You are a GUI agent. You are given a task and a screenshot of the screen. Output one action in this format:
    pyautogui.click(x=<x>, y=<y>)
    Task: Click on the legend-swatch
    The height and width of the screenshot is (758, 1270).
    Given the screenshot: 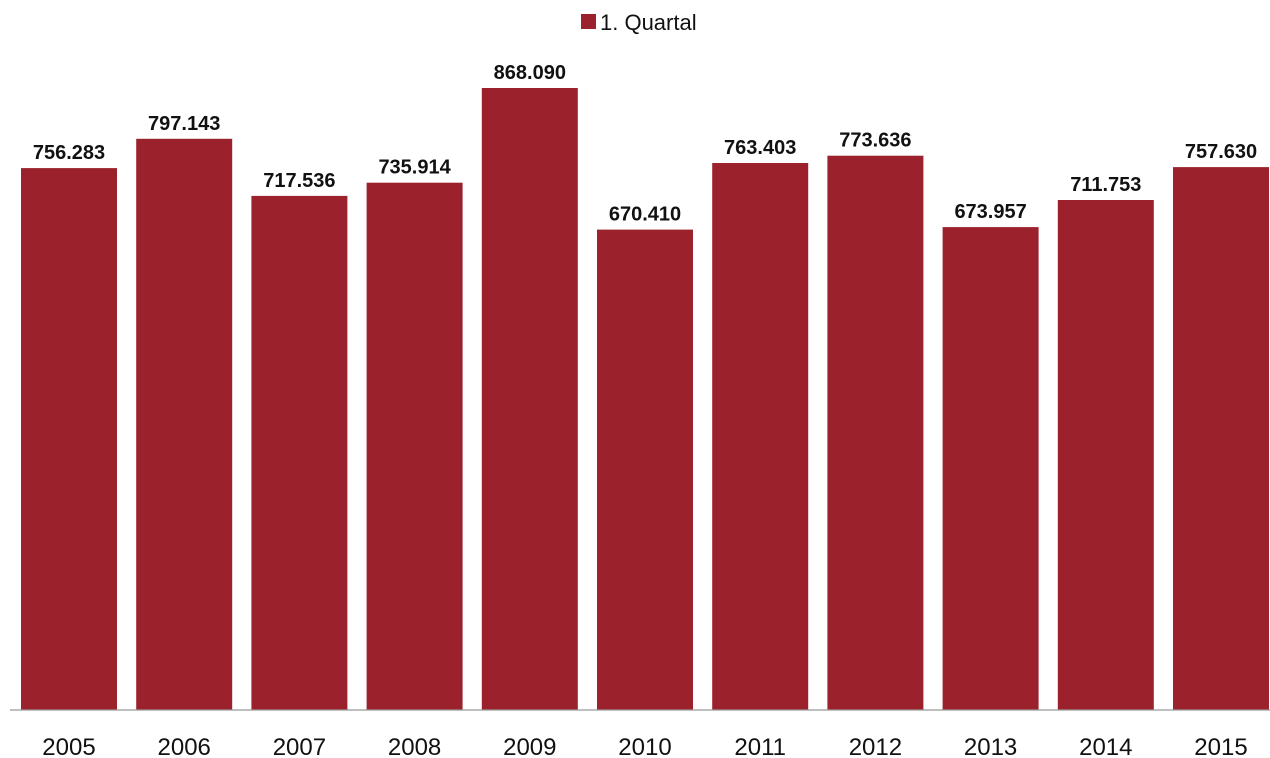 What is the action you would take?
    pyautogui.click(x=588, y=21)
    